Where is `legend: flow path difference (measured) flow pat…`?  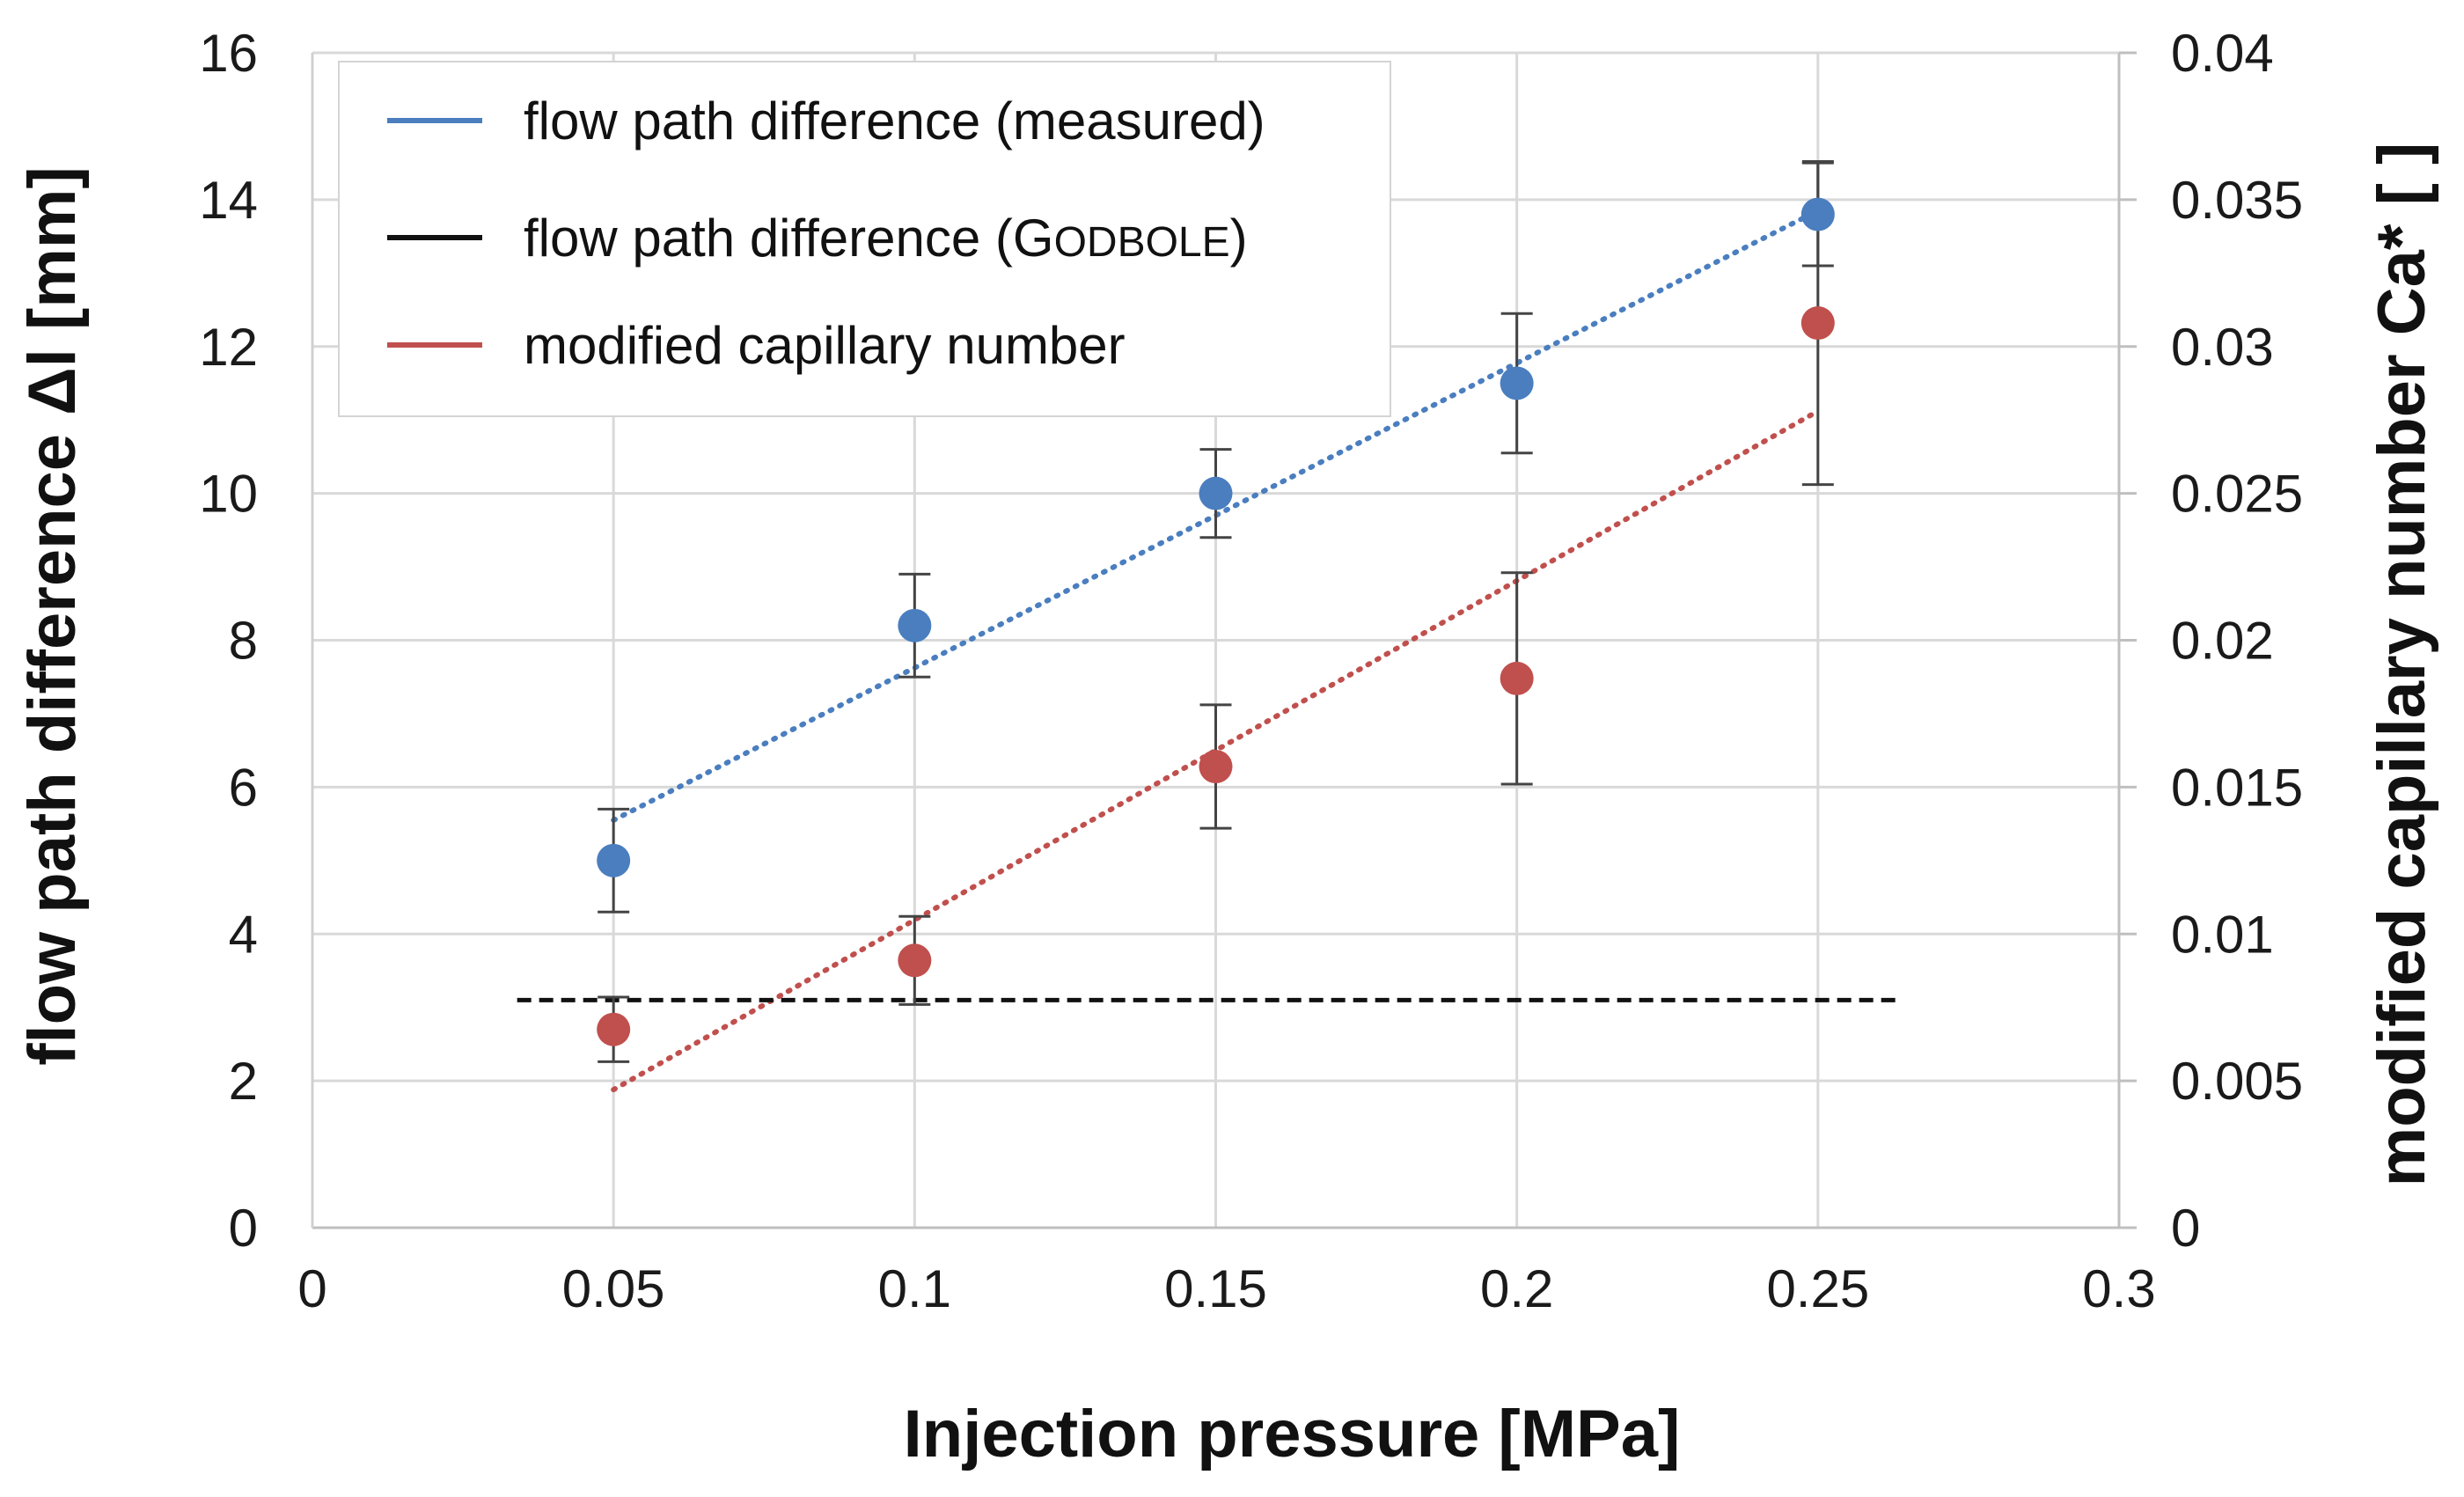
legend: flow path difference (measured) flow pat… is located at coordinates (865, 239).